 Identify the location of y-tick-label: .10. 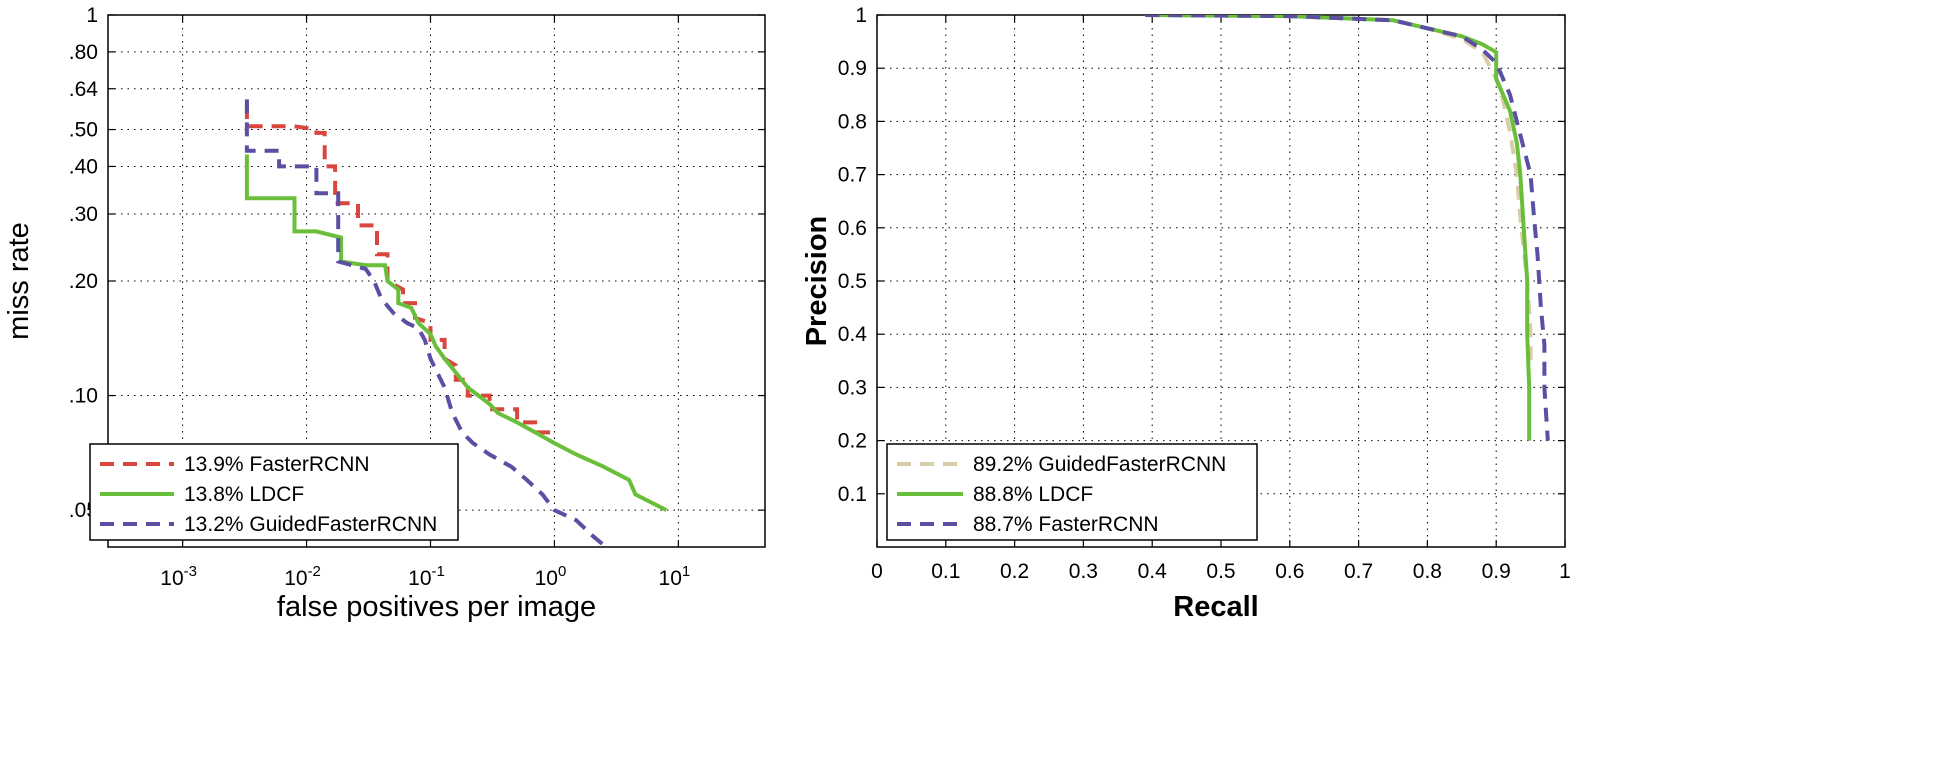
(83, 396).